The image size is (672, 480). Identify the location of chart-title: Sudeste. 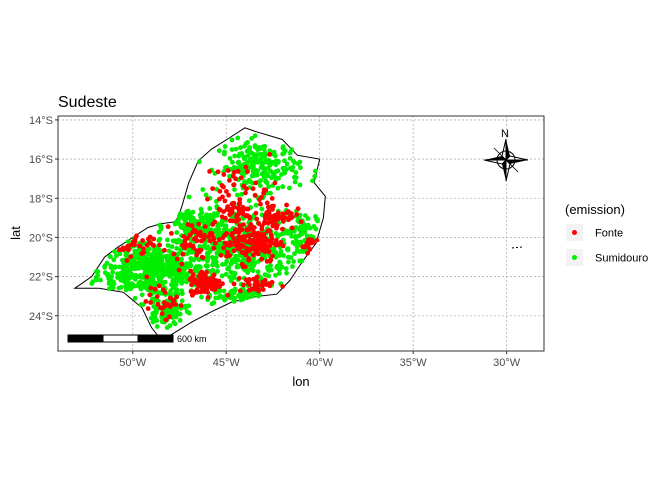
(87, 102).